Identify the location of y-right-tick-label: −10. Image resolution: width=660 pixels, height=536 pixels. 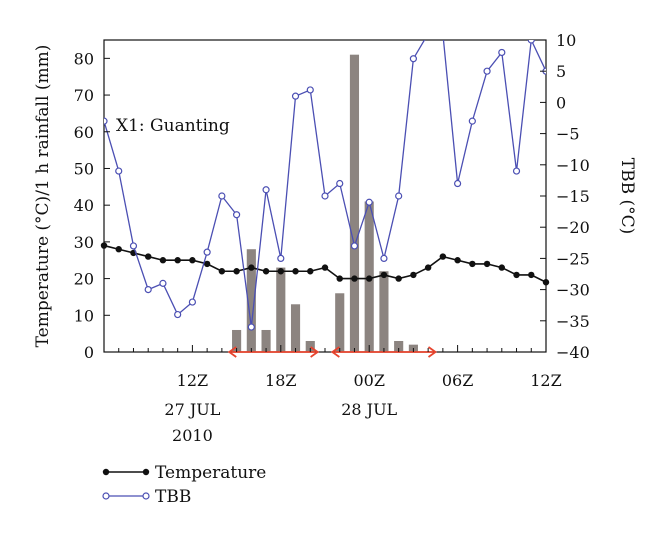
(573, 165).